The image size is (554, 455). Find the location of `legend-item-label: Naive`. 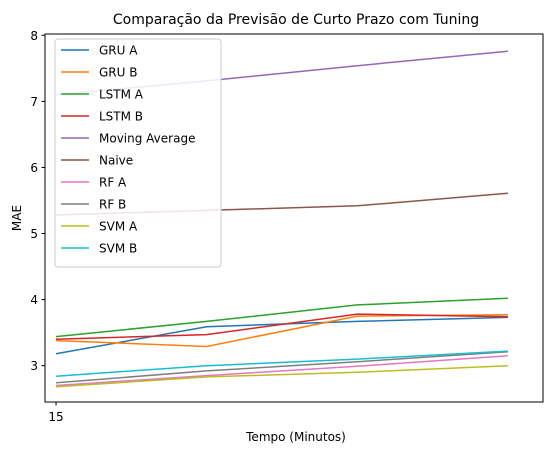

legend-item-label: Naive is located at coordinates (116, 161).